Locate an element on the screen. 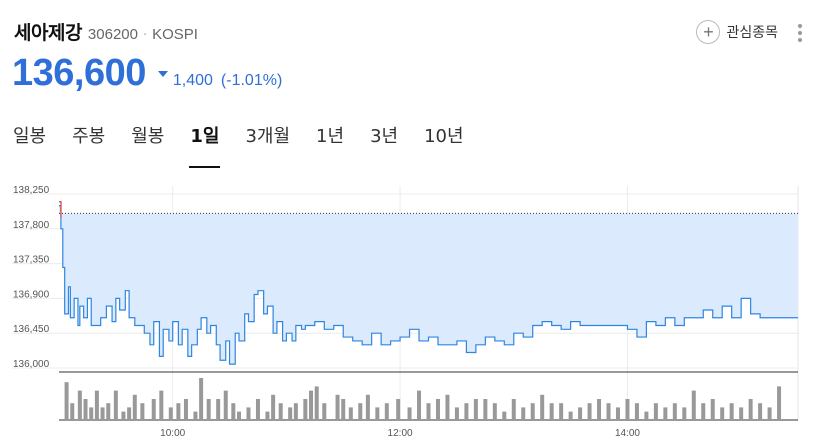 Image resolution: width=818 pixels, height=447 pixels. tab-1year: 1년 is located at coordinates (330, 136).